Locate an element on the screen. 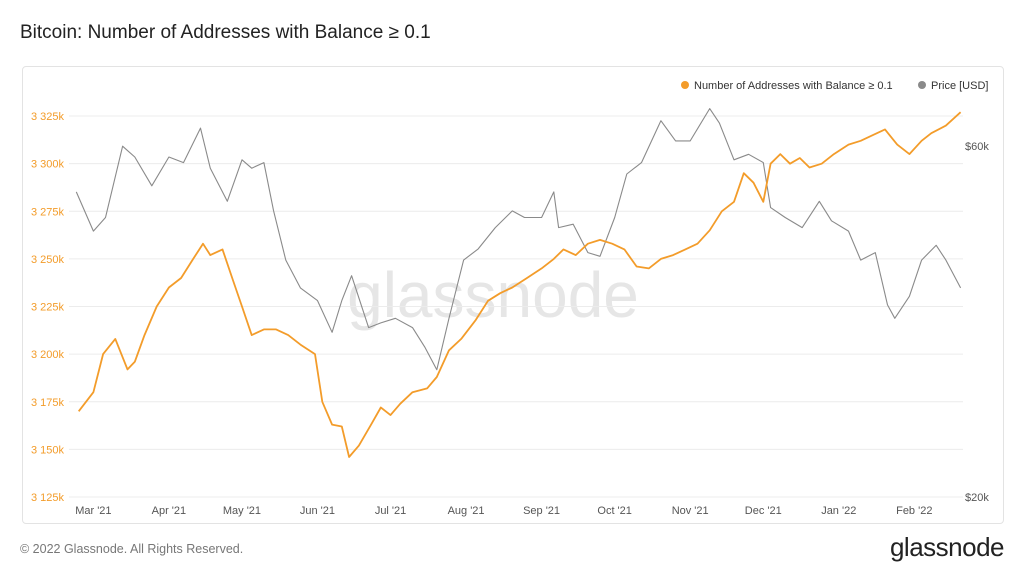  x-tick-label: Nov '21 is located at coordinates (690, 511).